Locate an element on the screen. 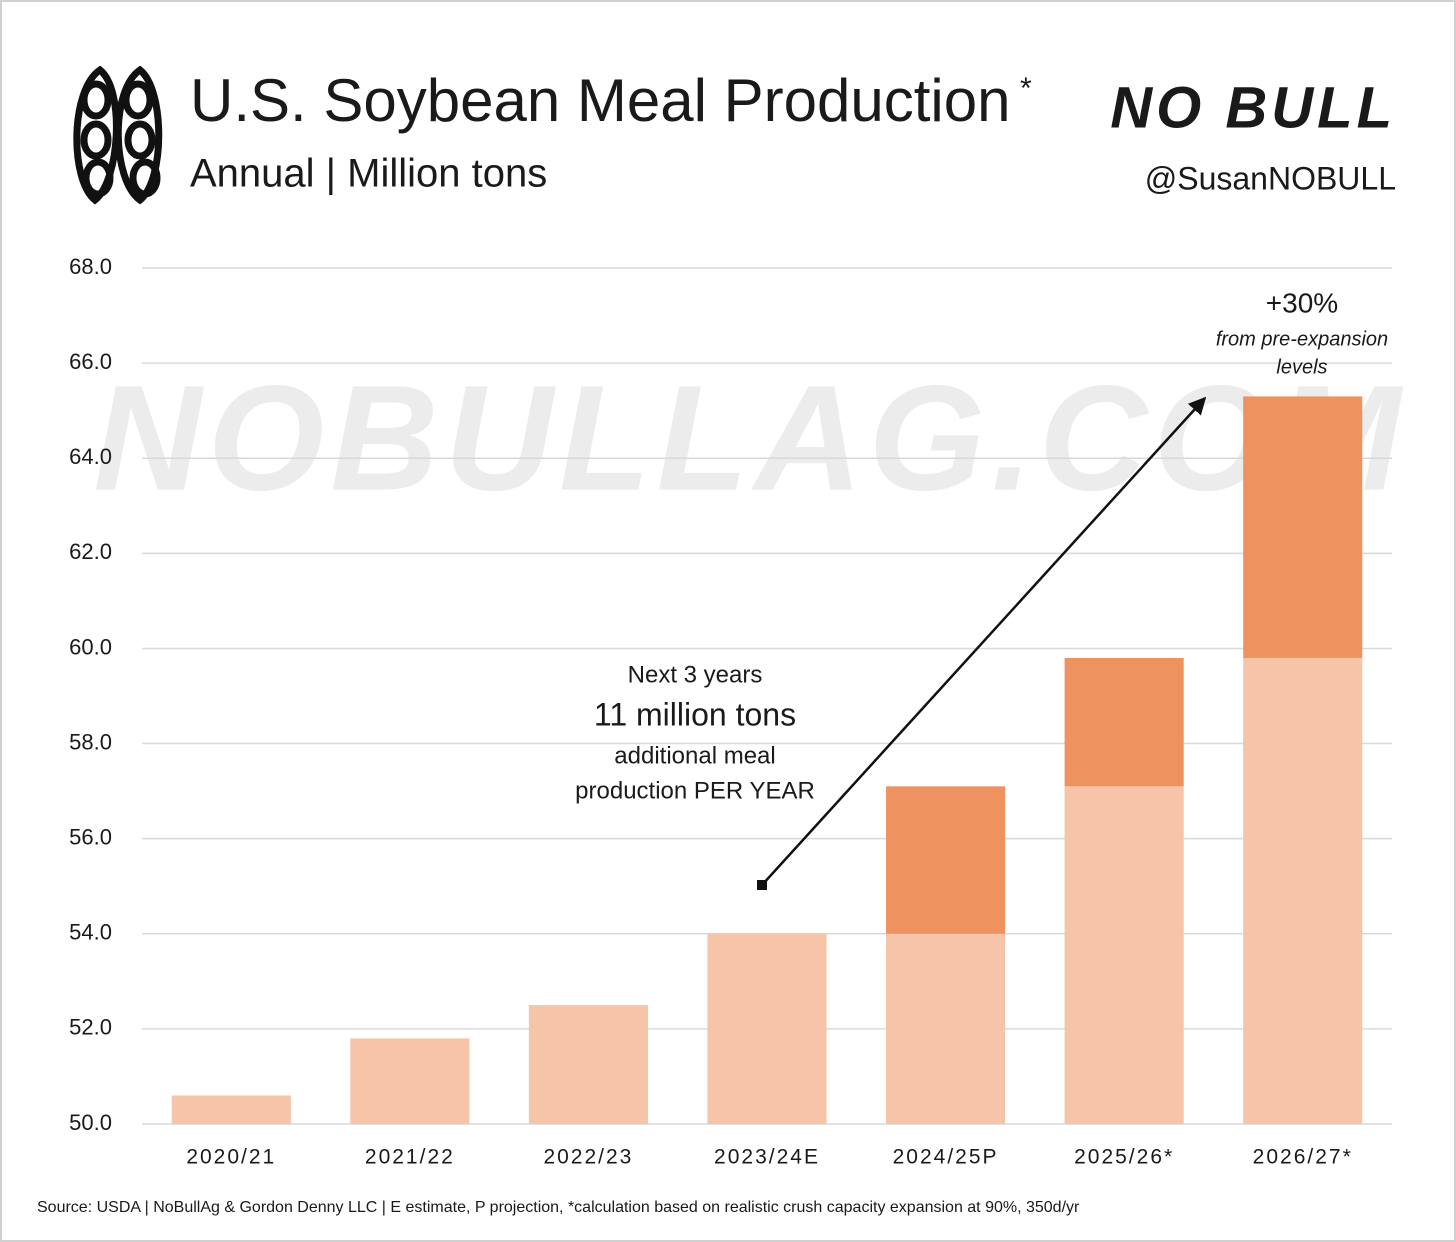  y-tick-label: 54.0 is located at coordinates (90, 932).